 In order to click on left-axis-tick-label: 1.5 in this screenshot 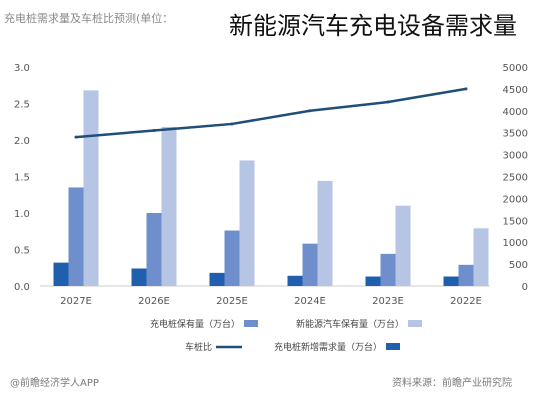, I will do `click(22, 178)`.